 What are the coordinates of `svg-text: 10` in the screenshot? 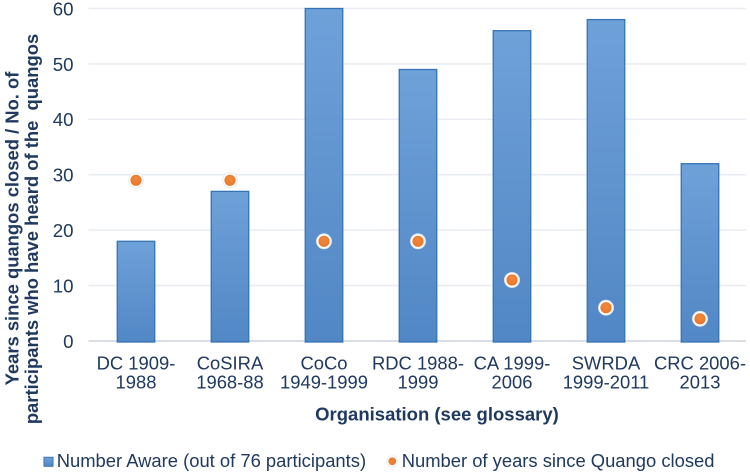 It's located at (63, 286).